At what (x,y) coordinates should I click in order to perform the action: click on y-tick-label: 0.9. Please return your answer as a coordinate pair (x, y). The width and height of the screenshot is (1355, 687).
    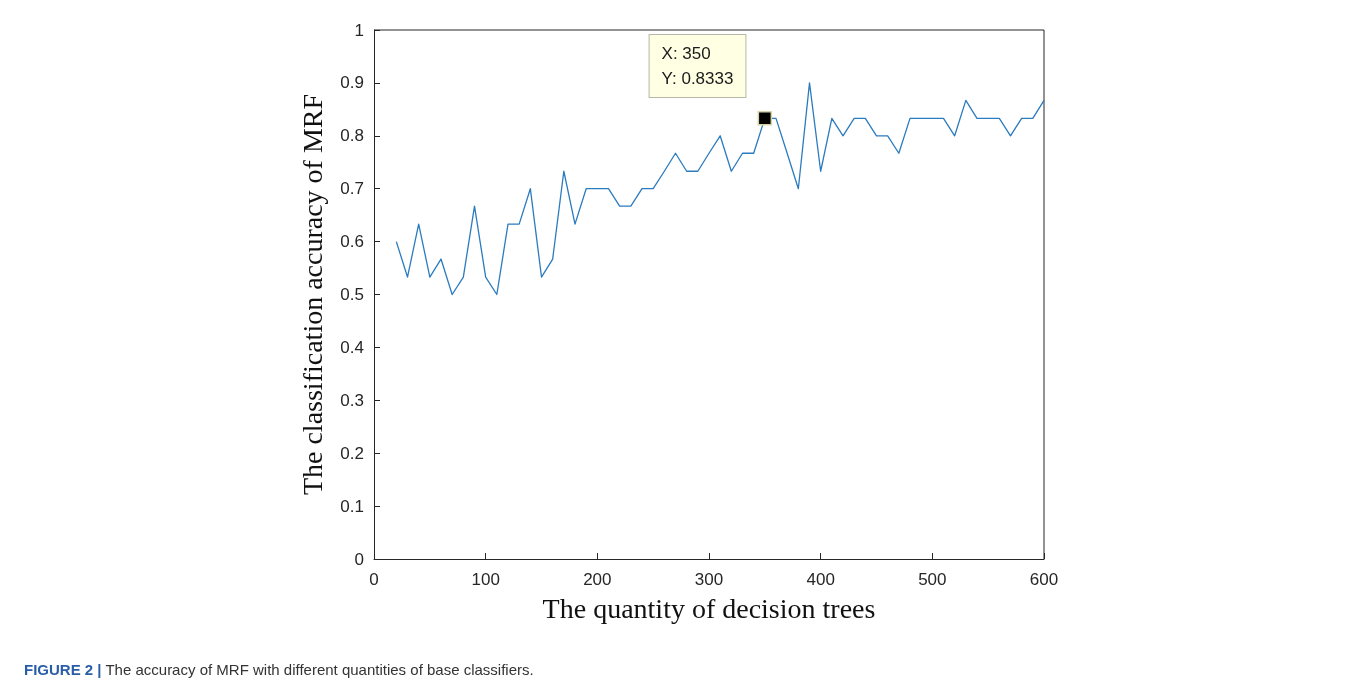
    Looking at the image, I should click on (352, 83).